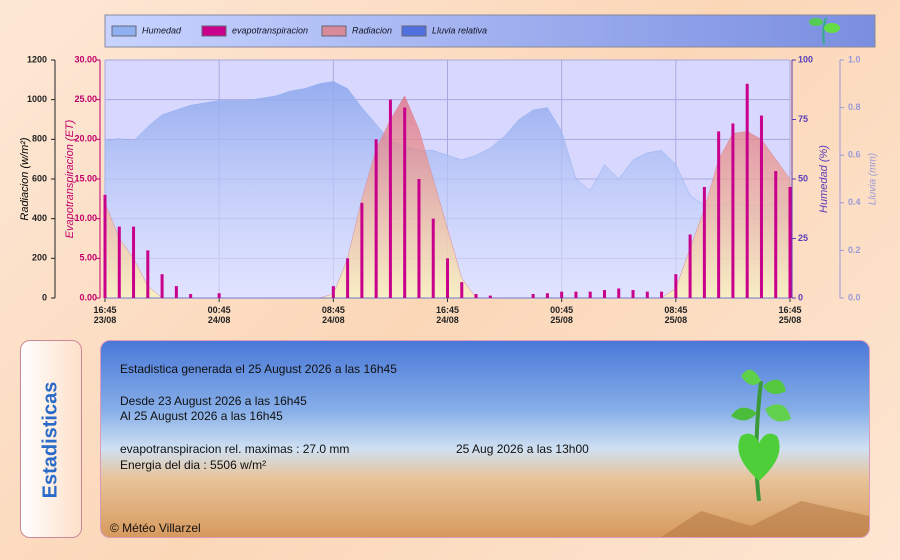  I want to click on plant-icon, so click(824, 31).